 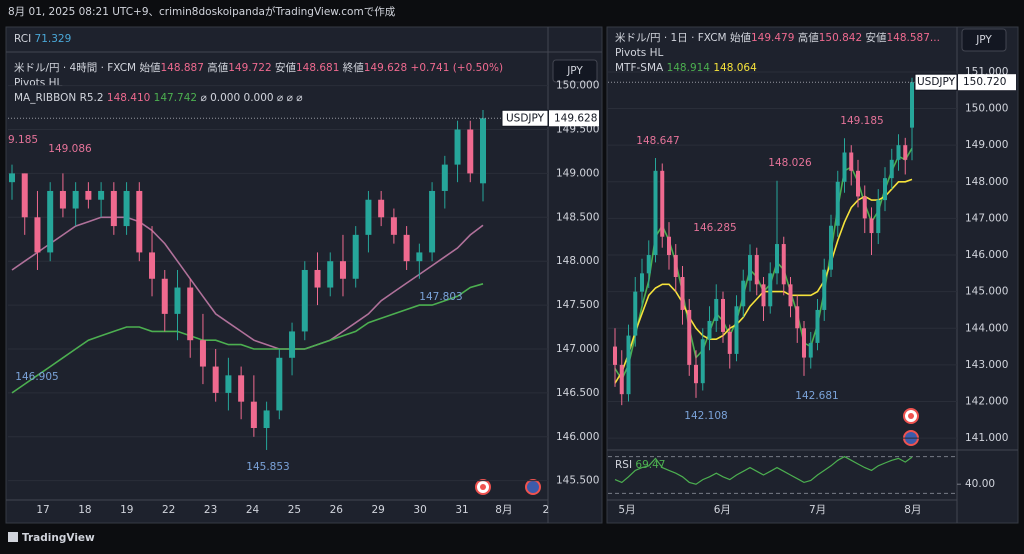 What do you see at coordinates (714, 228) in the screenshot?
I see `pivot-label: 146.285` at bounding box center [714, 228].